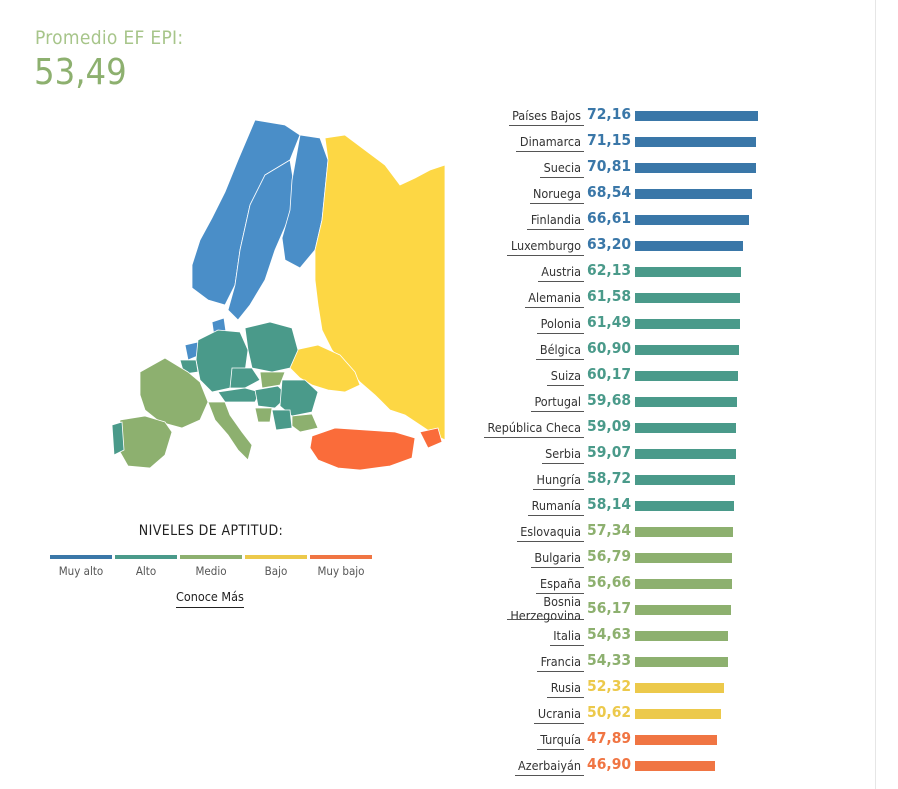  What do you see at coordinates (449, 142) in the screenshot?
I see `bar-row: Dinamarca 71,15` at bounding box center [449, 142].